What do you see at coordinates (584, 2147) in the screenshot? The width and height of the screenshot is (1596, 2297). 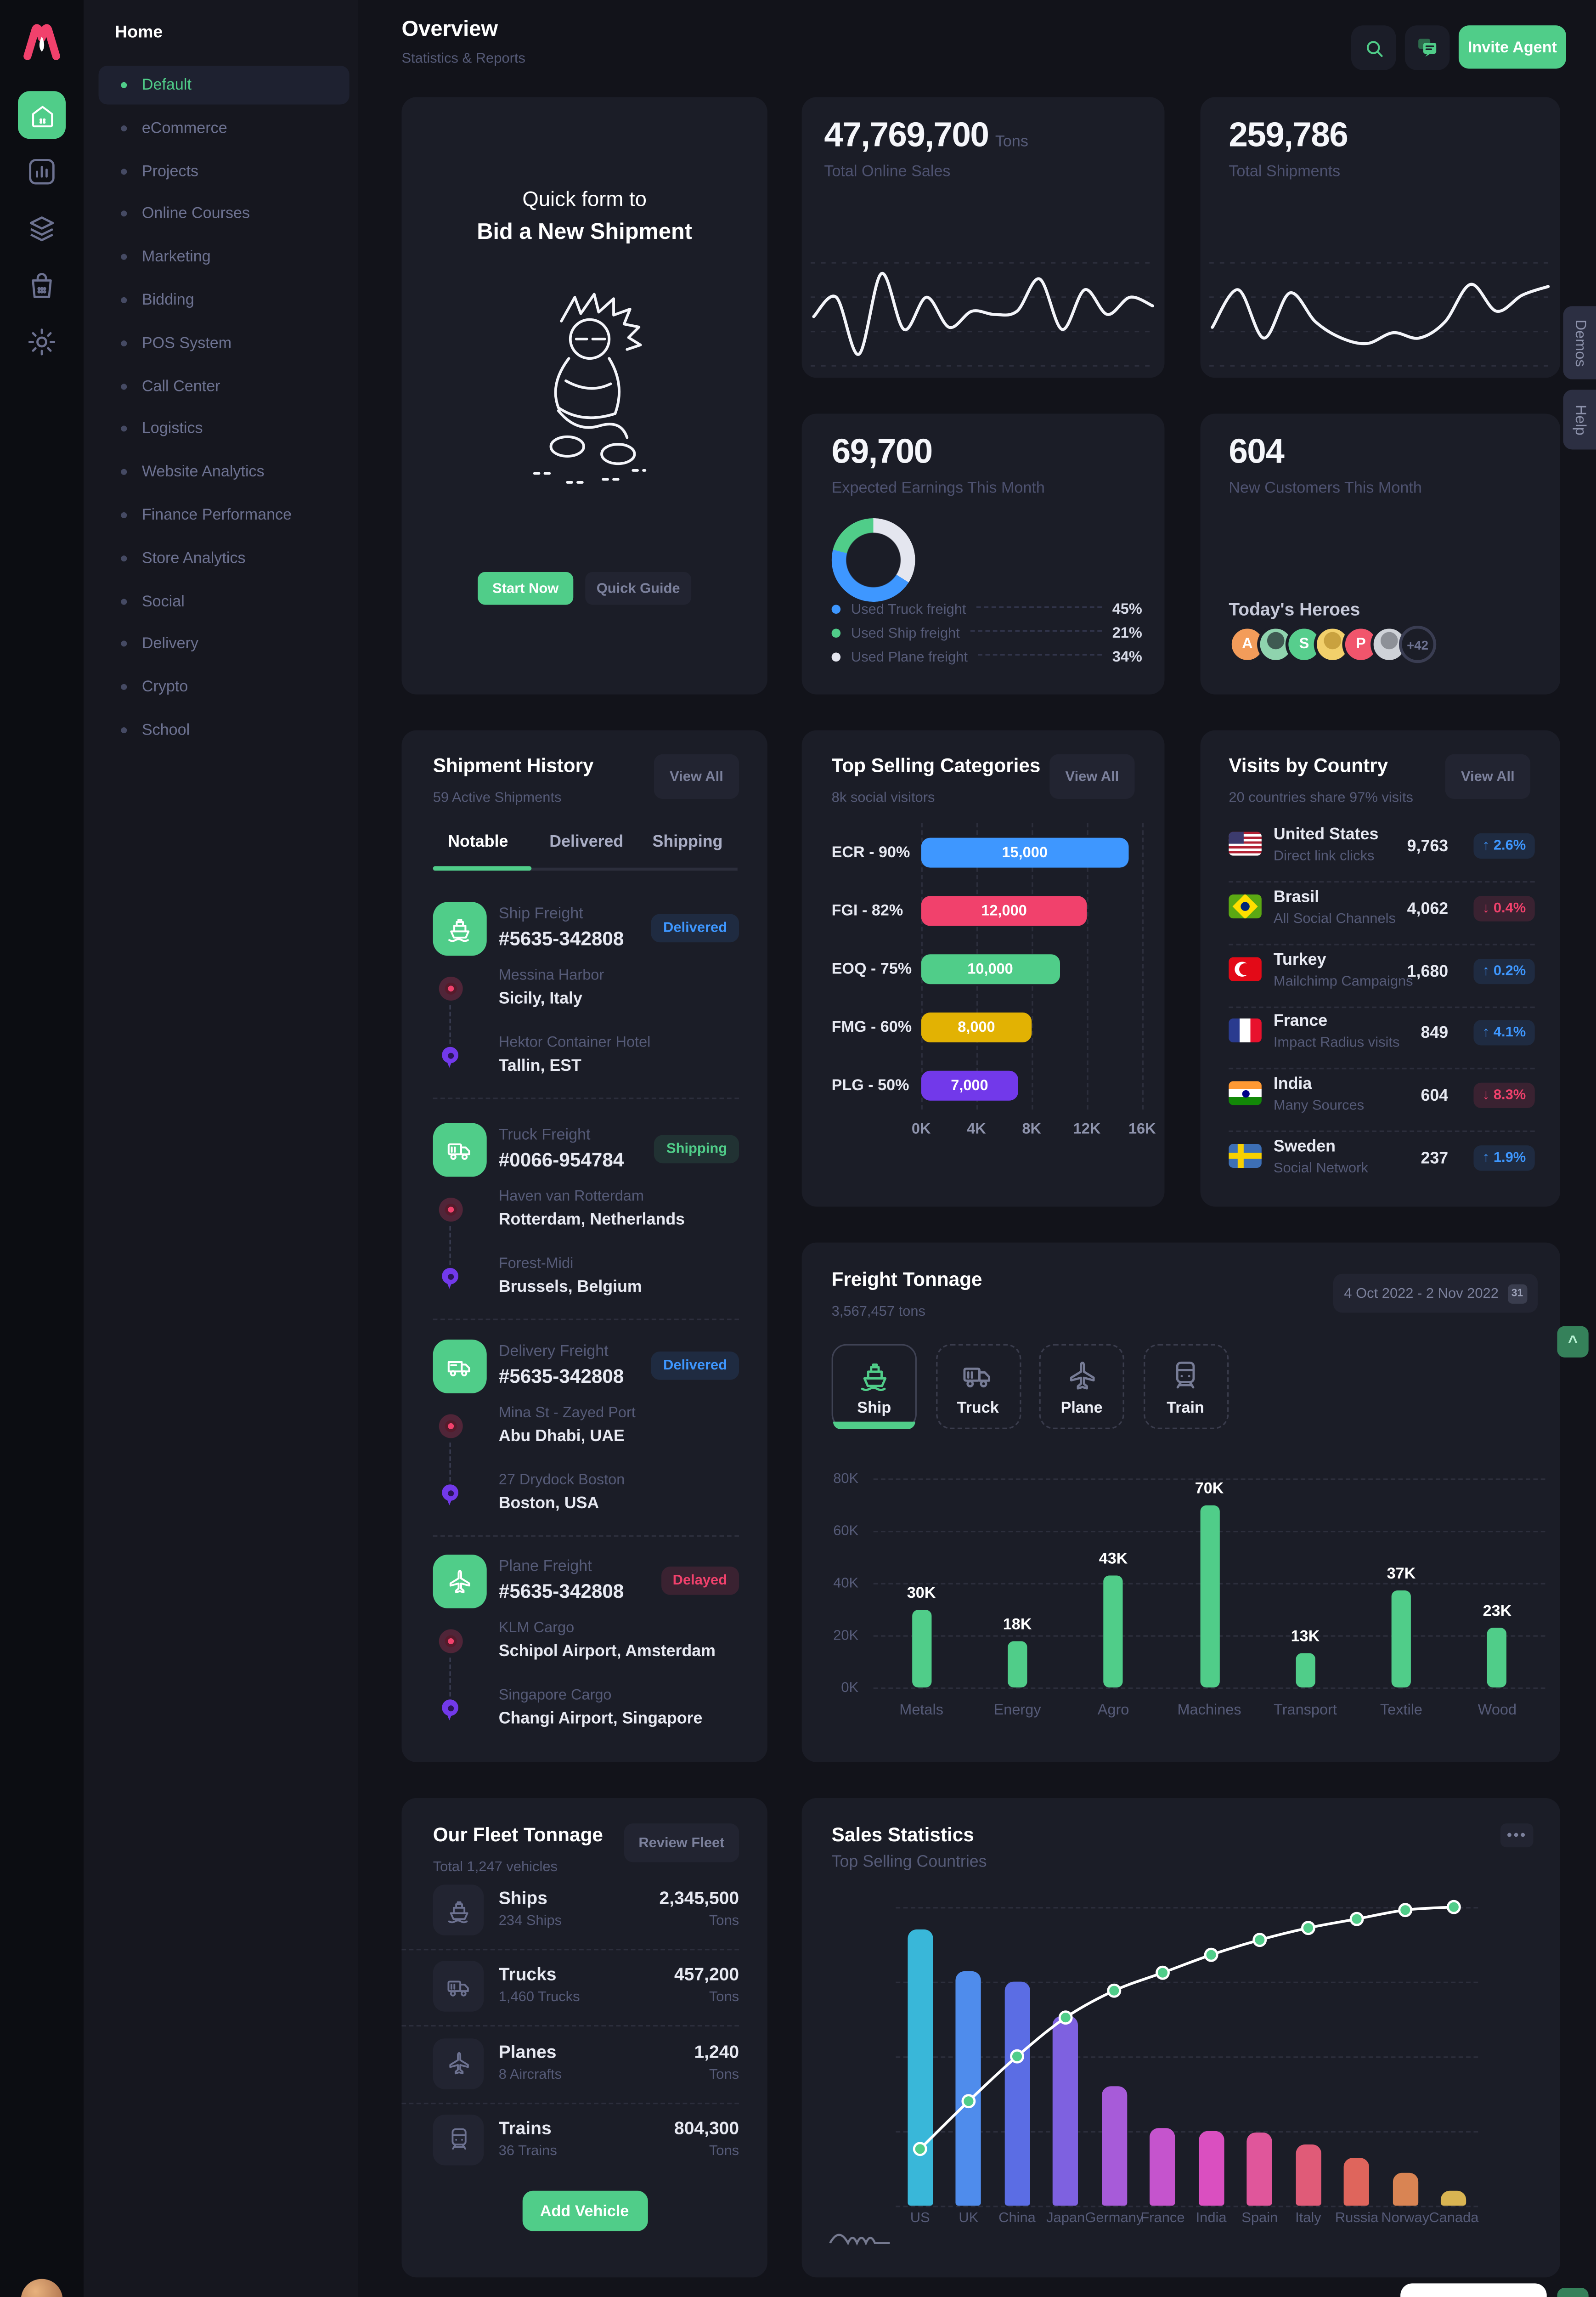 I see `fleet-row: Trains 36 Trains 804,300 Tons` at bounding box center [584, 2147].